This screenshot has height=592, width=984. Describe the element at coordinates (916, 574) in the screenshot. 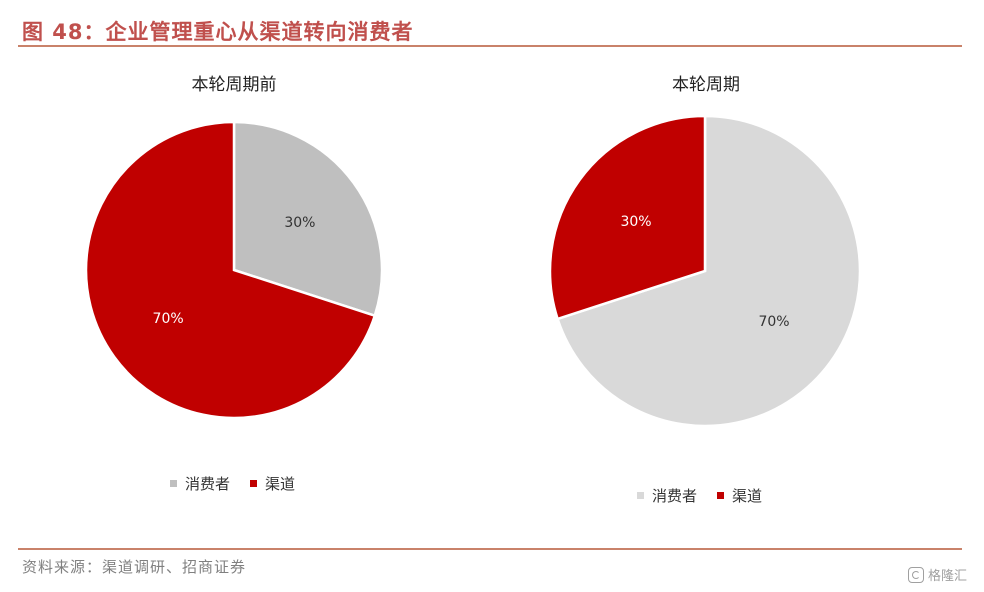

I see `watermark-logo-icon` at that location.